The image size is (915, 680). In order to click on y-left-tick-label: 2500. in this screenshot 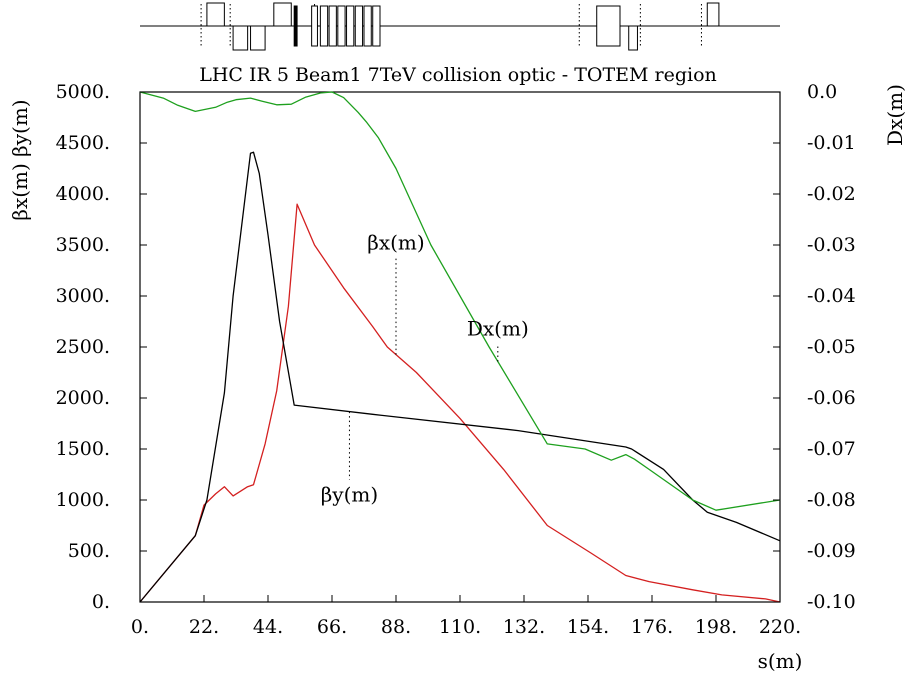, I will do `click(83, 347)`.